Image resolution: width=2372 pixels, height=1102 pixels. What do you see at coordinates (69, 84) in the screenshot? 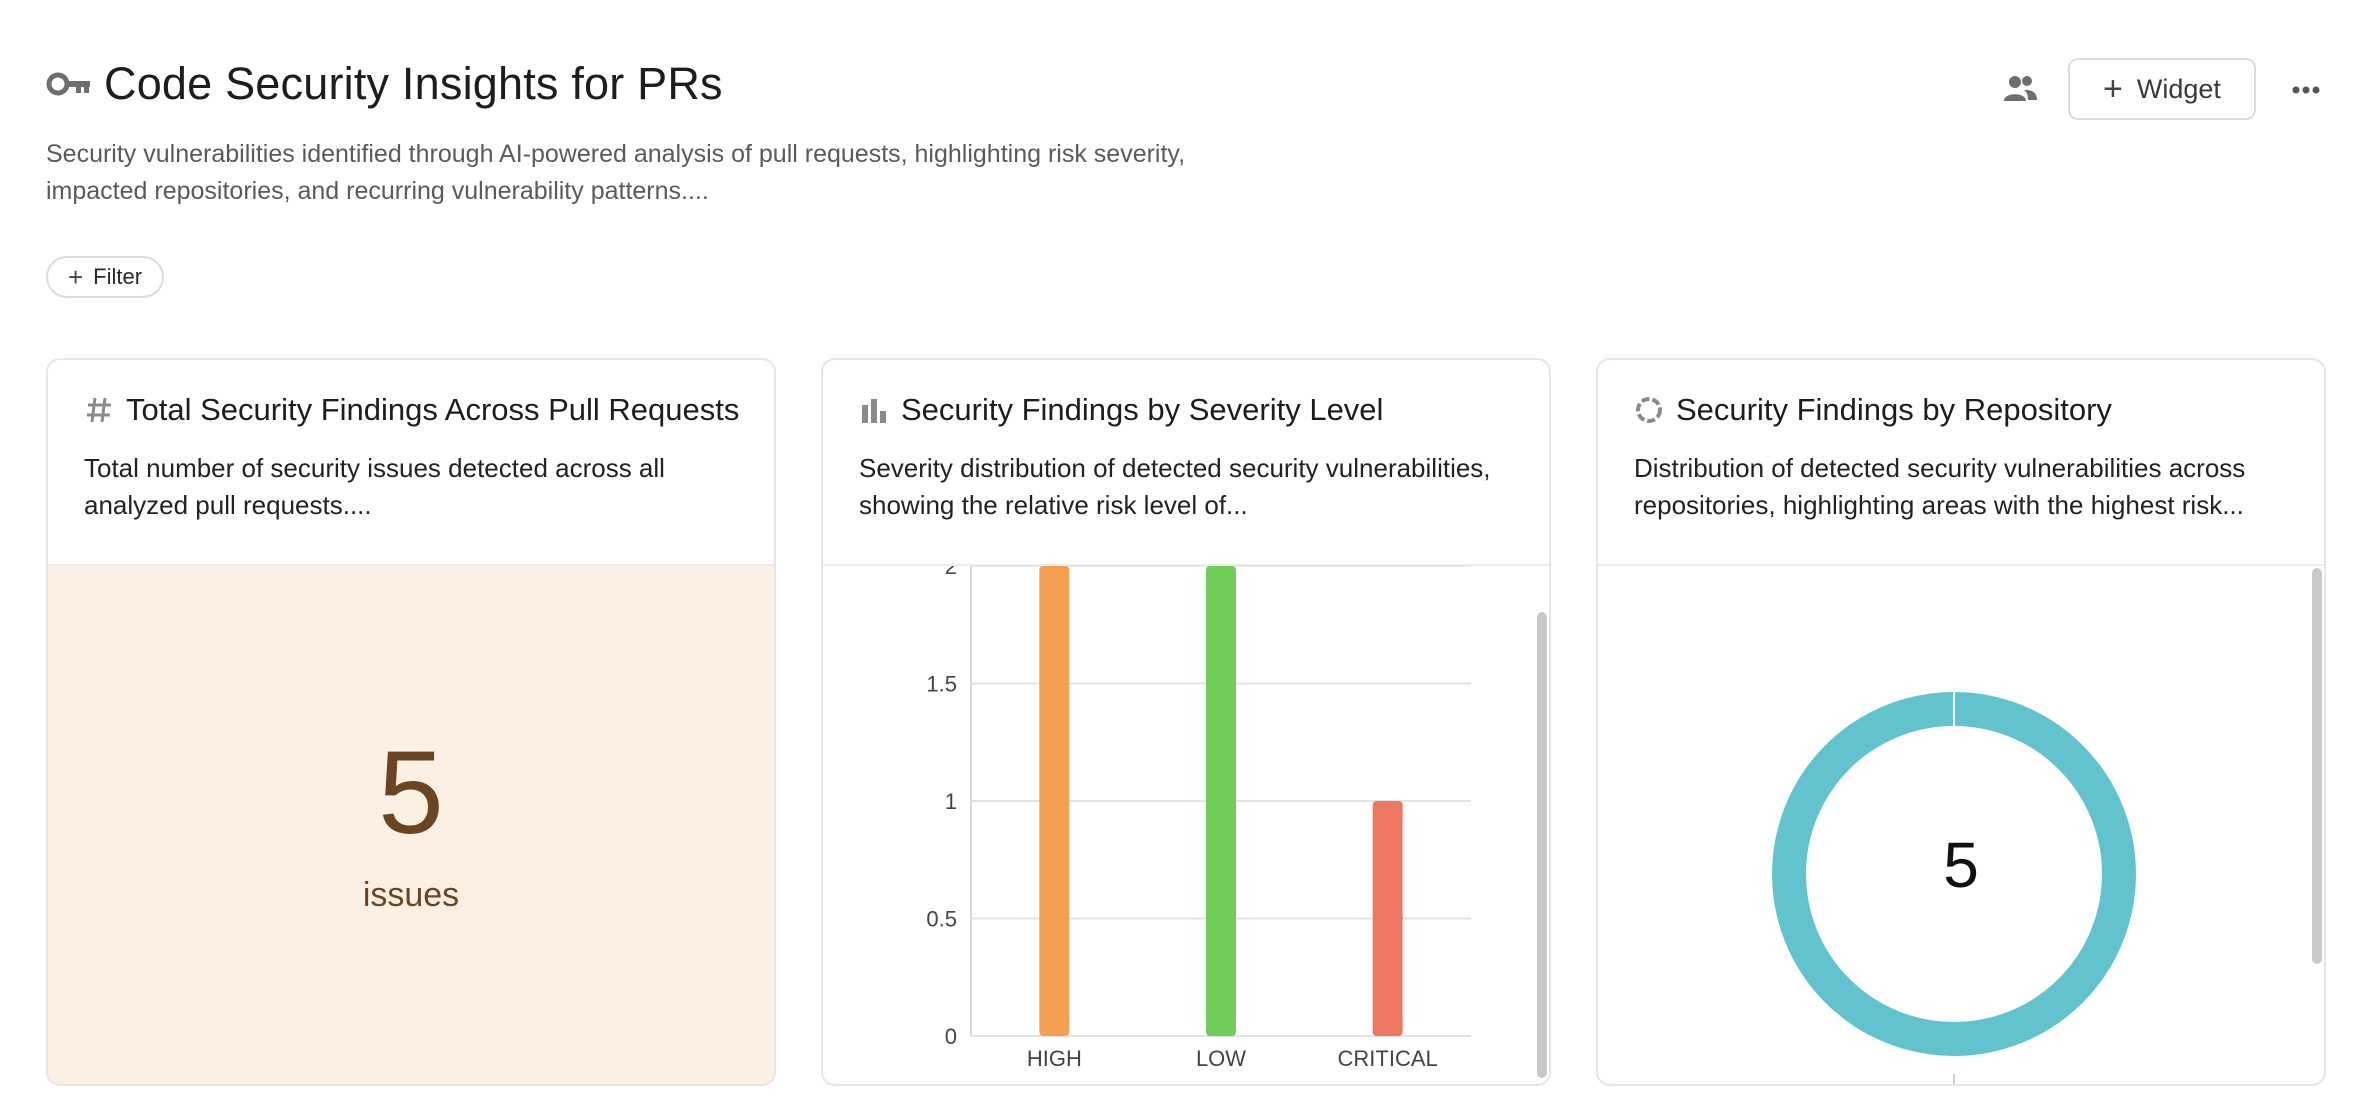
I see `key-icon` at bounding box center [69, 84].